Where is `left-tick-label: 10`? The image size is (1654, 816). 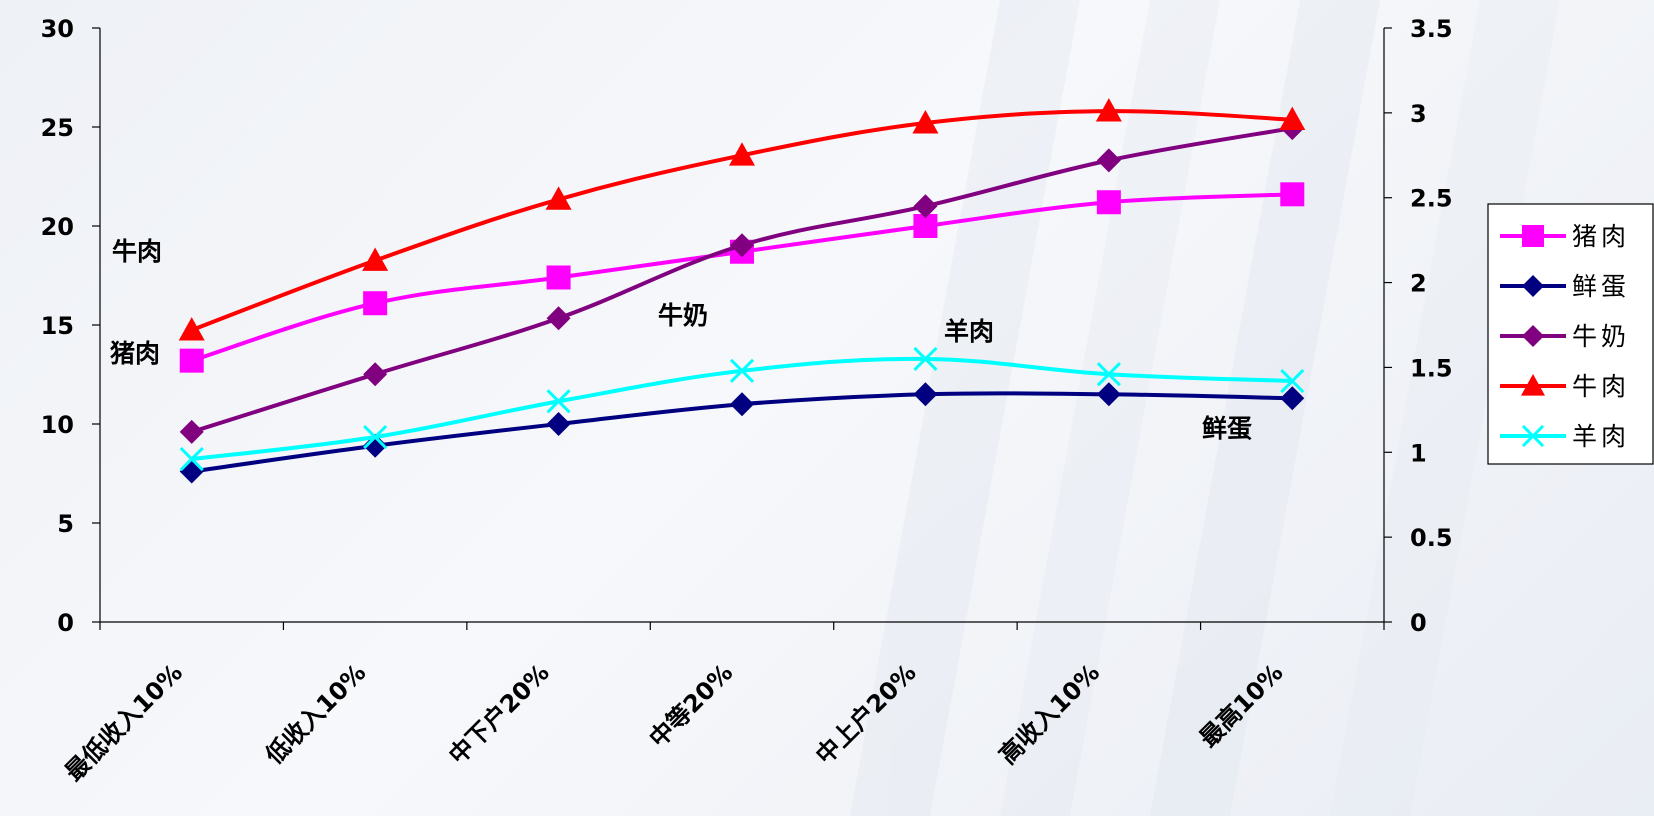
left-tick-label: 10 is located at coordinates (57, 425).